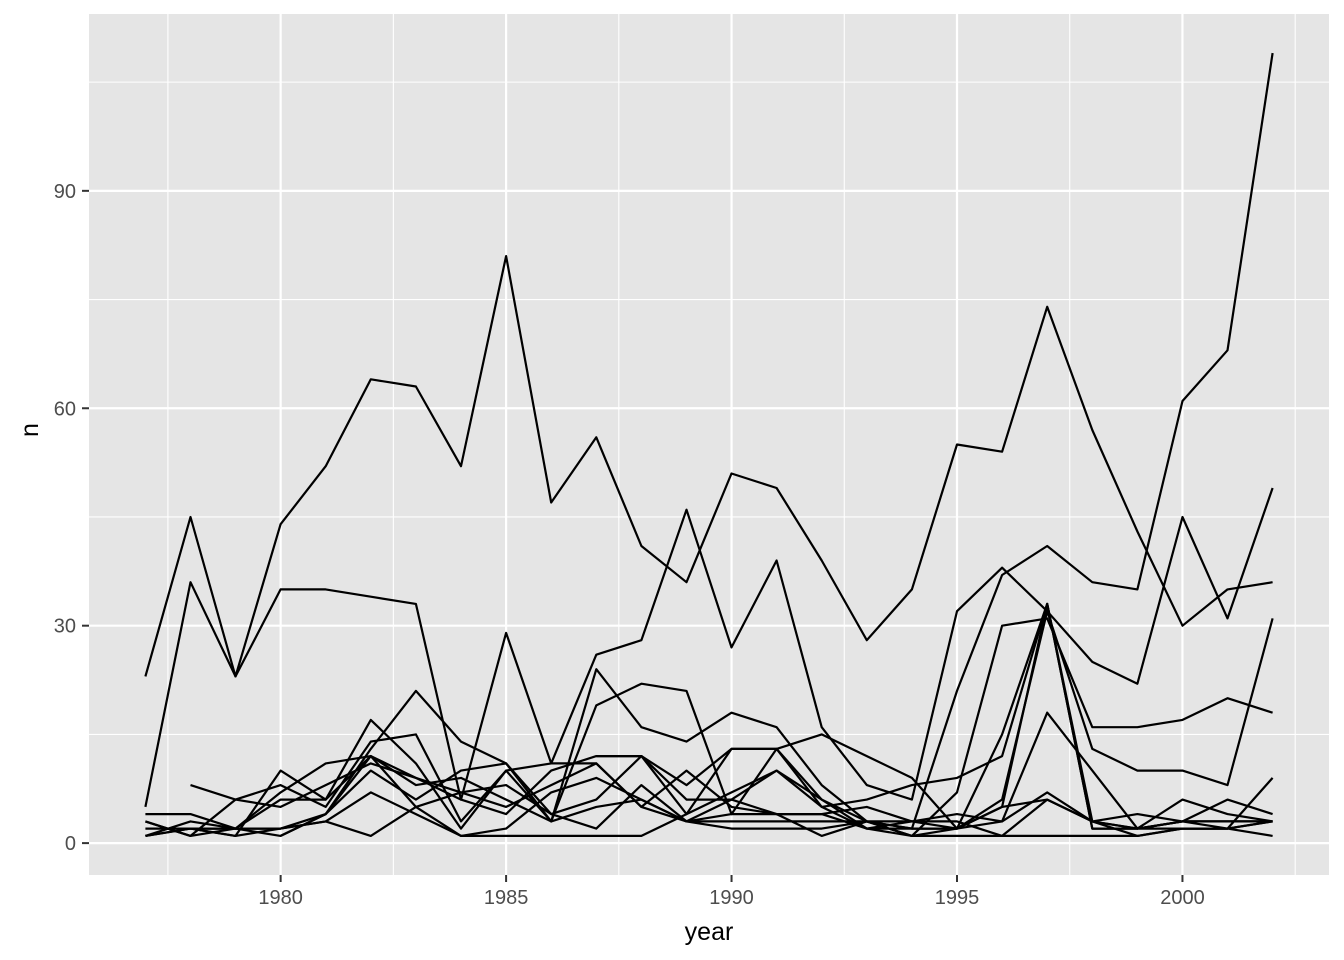 The width and height of the screenshot is (1344, 960). What do you see at coordinates (71, 518) in the screenshot?
I see `y-axis: 0 30 60 90` at bounding box center [71, 518].